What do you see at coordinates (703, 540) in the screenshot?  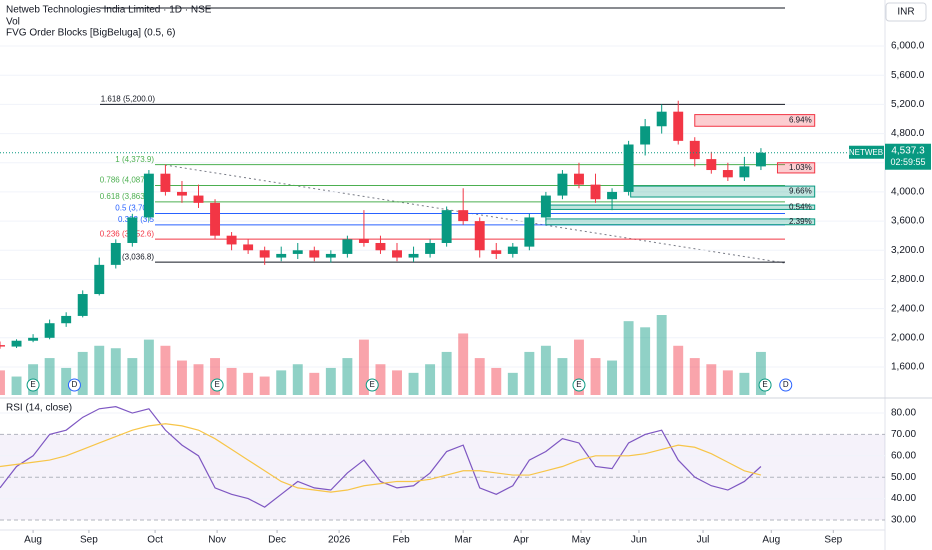 I see `x-tick-label: Jul` at bounding box center [703, 540].